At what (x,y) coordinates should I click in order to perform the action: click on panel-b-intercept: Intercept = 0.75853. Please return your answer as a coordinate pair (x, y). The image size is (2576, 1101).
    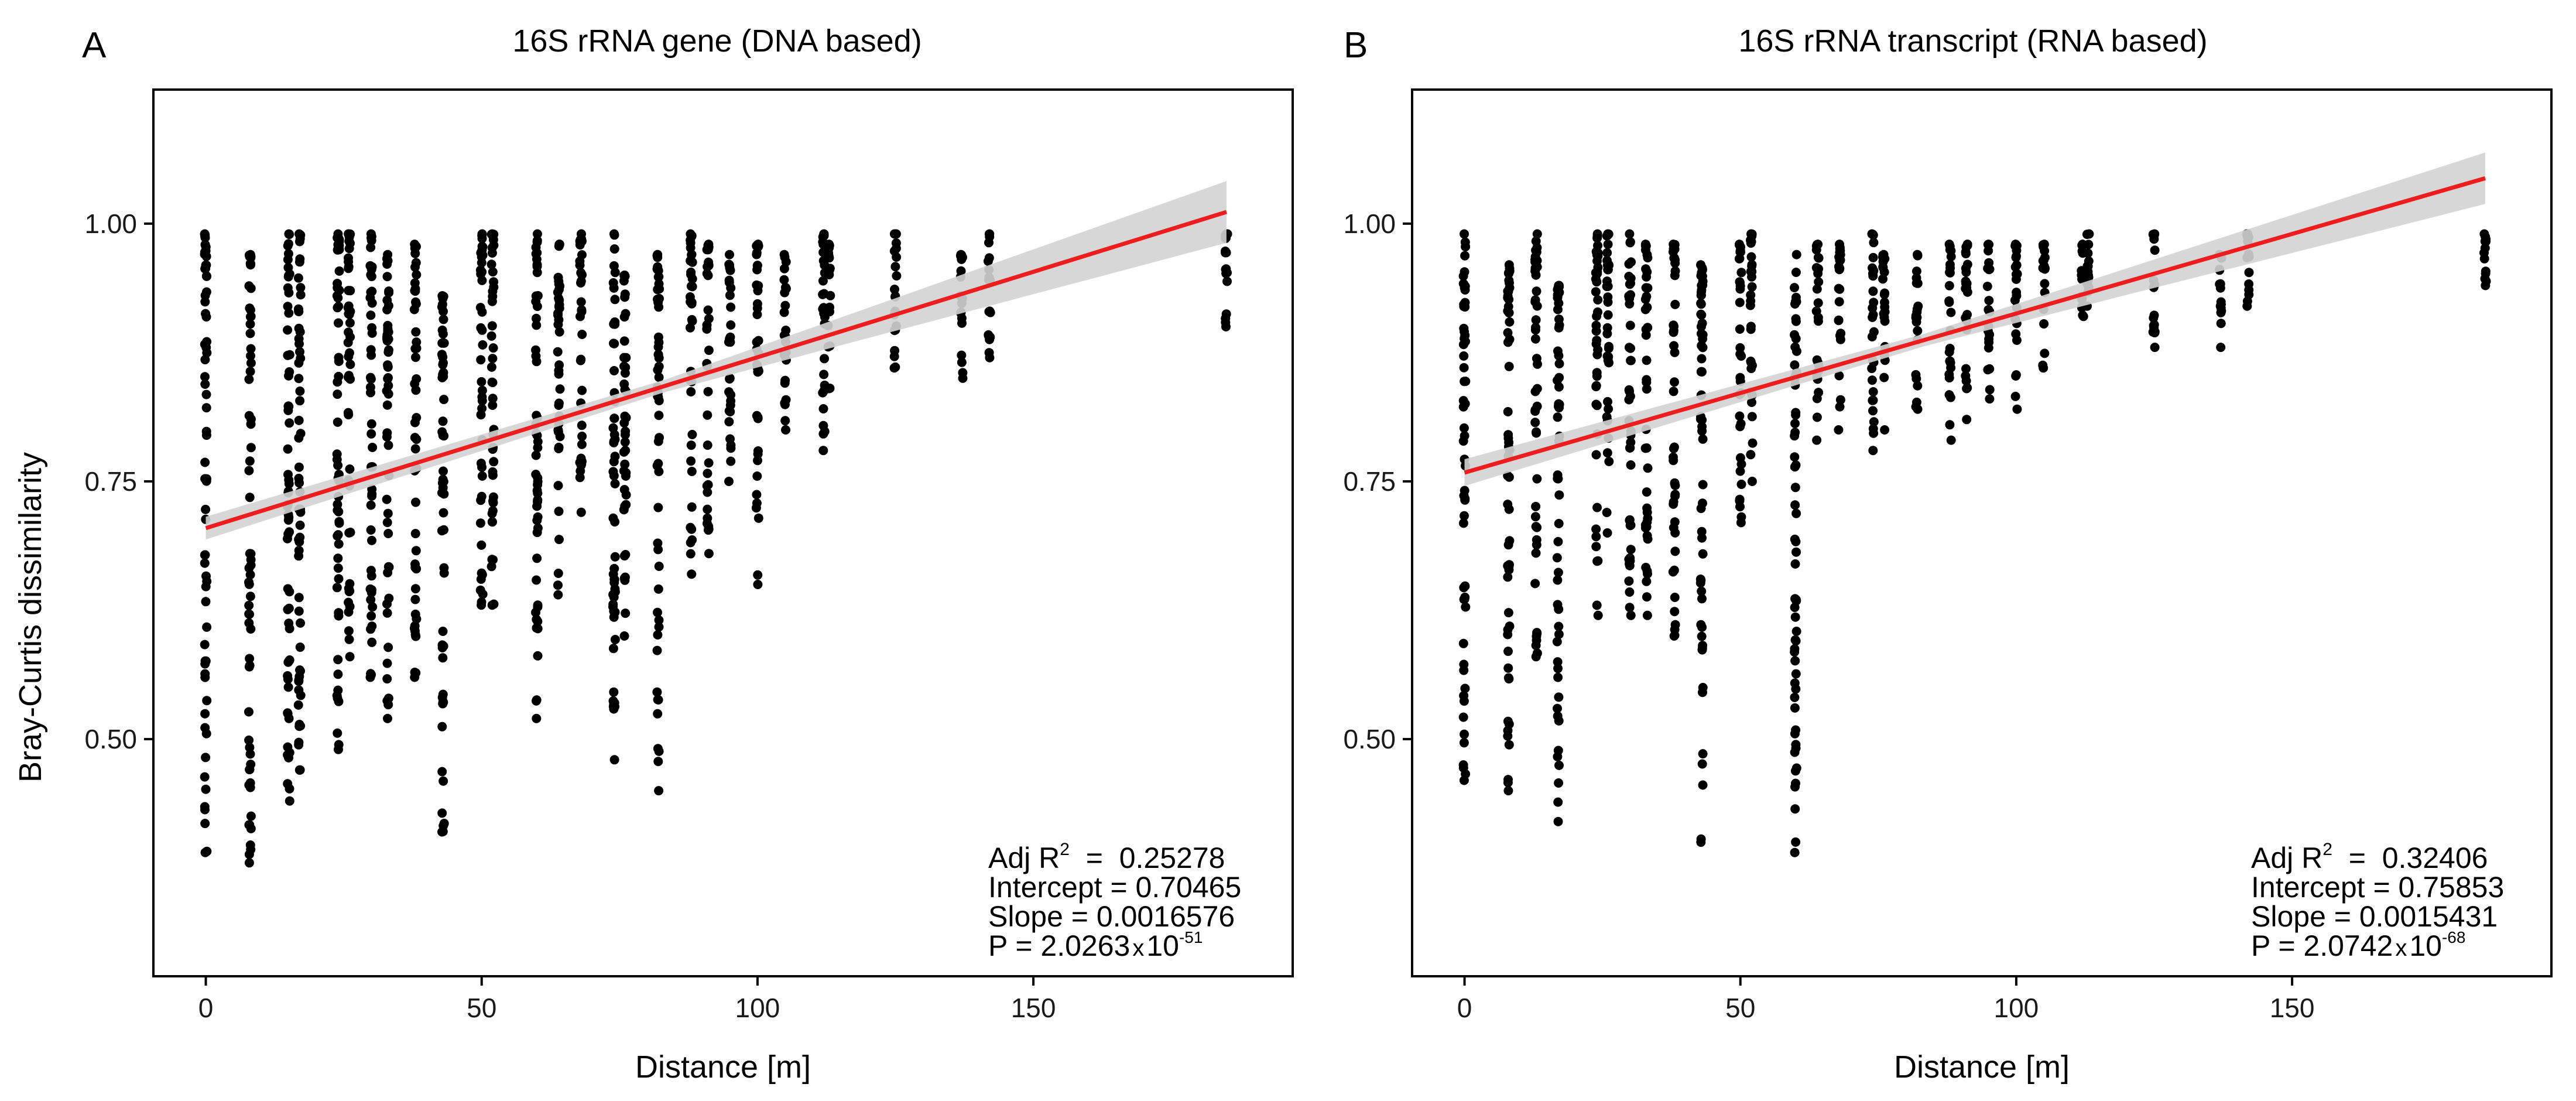
    Looking at the image, I should click on (2377, 887).